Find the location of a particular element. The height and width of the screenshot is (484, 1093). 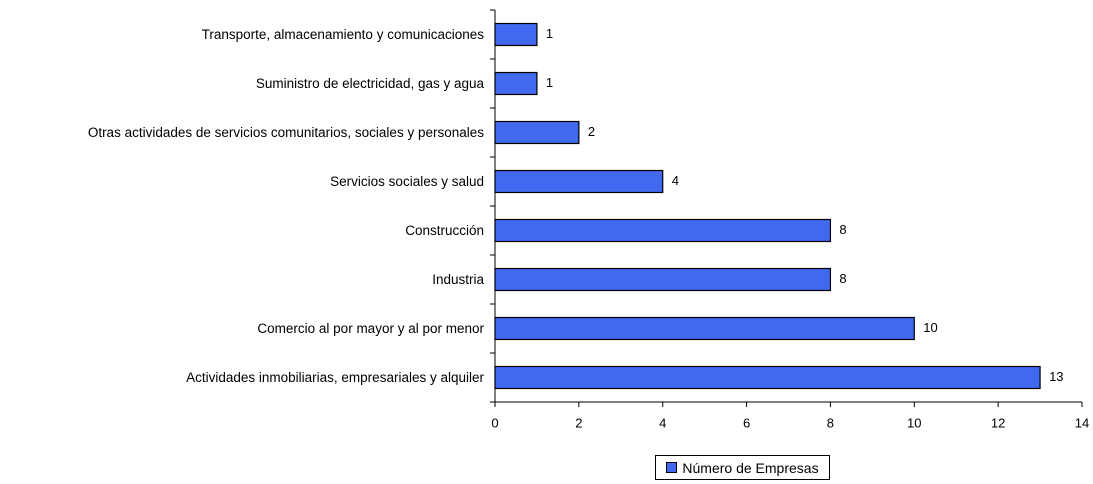

x-tick-label: 2 is located at coordinates (578, 422).